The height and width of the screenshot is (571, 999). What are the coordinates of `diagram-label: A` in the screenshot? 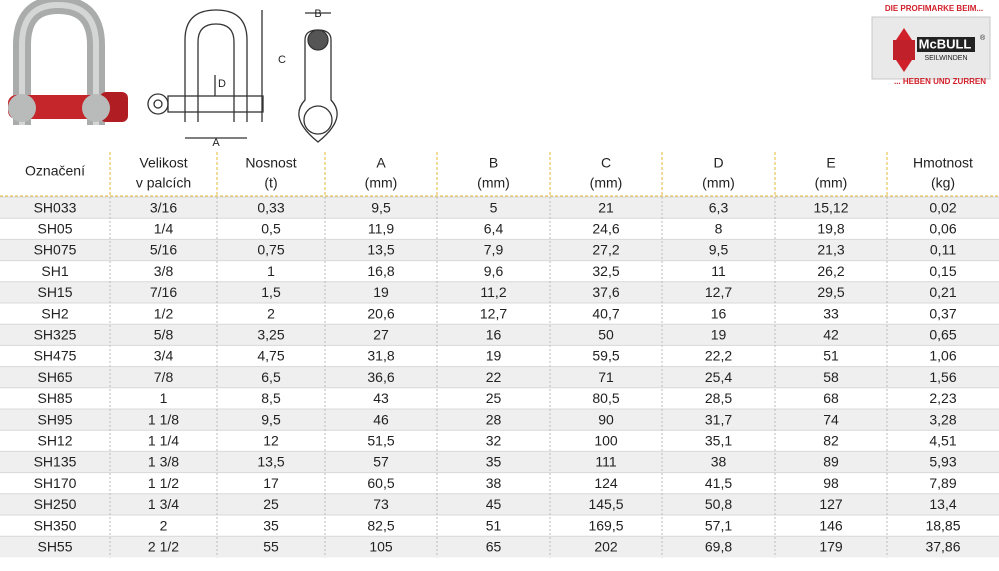 It's located at (216, 143).